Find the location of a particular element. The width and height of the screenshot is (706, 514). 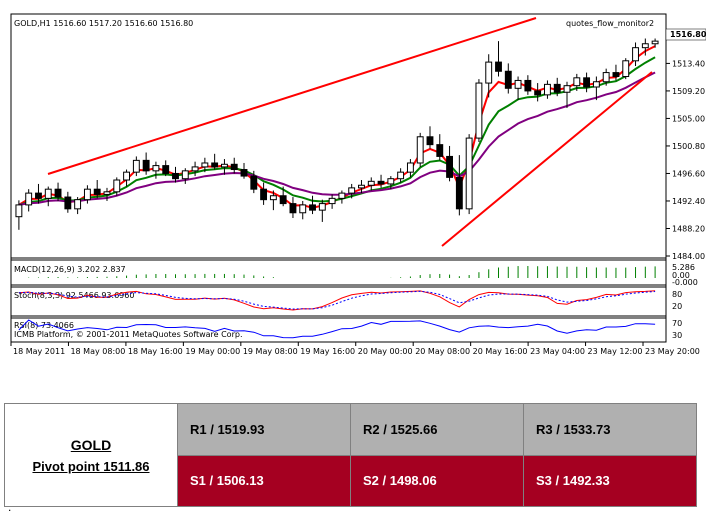

time-tick-label: 23 May 20:00 is located at coordinates (672, 351).